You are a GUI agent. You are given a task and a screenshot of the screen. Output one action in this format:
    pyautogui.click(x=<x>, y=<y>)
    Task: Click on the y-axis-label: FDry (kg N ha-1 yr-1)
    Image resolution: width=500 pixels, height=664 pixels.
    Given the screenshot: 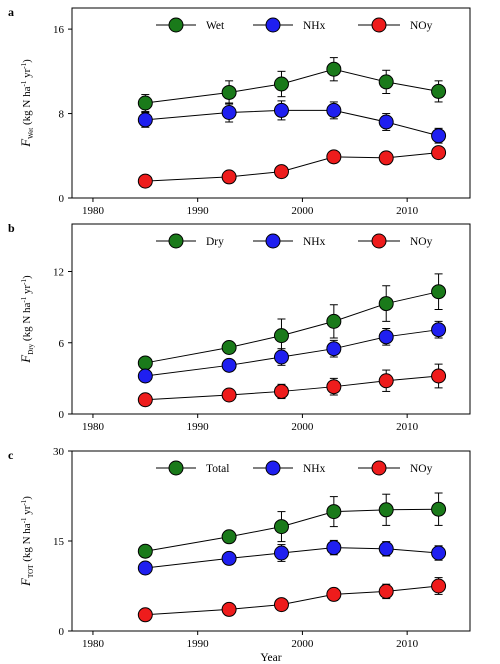 What is the action you would take?
    pyautogui.click(x=26, y=319)
    